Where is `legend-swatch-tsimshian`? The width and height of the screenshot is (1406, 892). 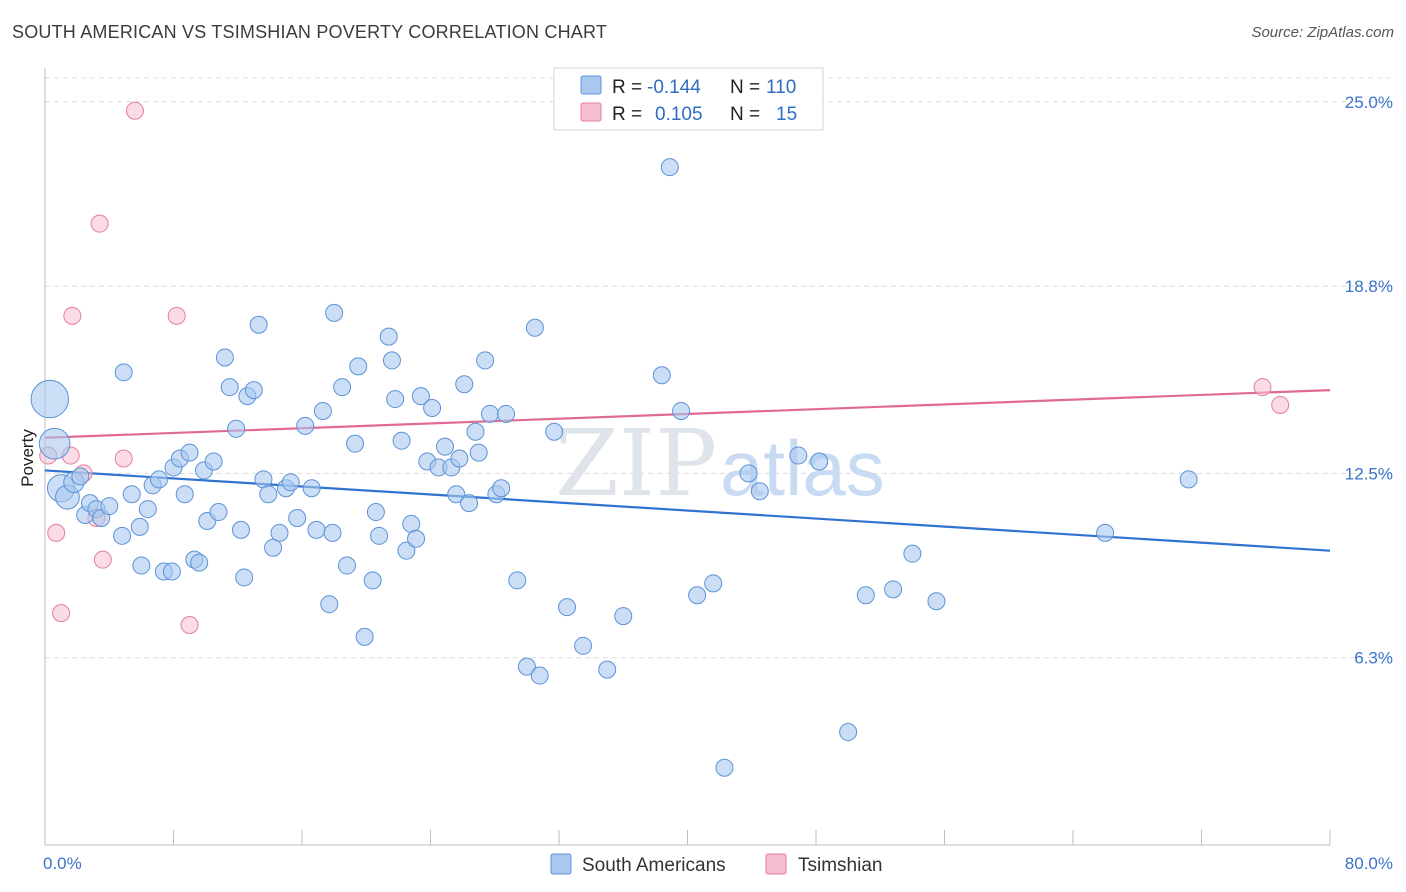 legend-swatch-tsimshian is located at coordinates (591, 112).